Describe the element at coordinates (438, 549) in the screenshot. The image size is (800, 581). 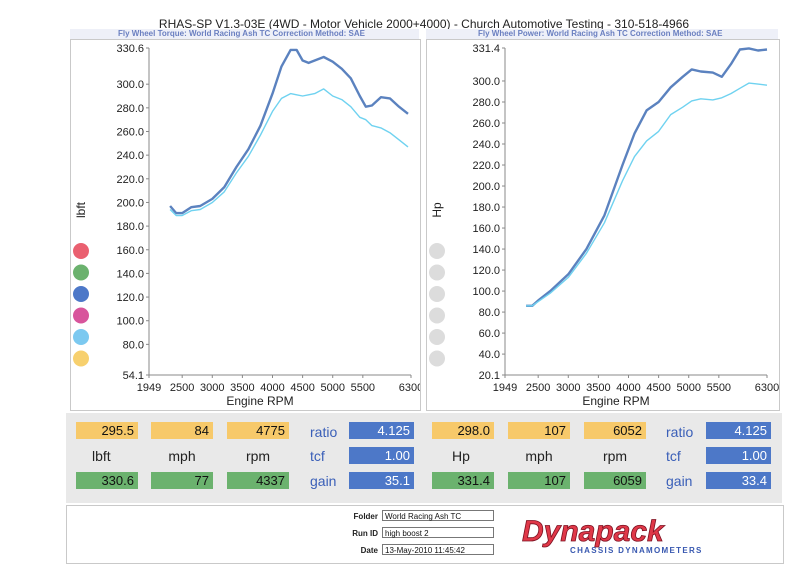
I see `date-field: 13-May-2010 11:45:42` at that location.